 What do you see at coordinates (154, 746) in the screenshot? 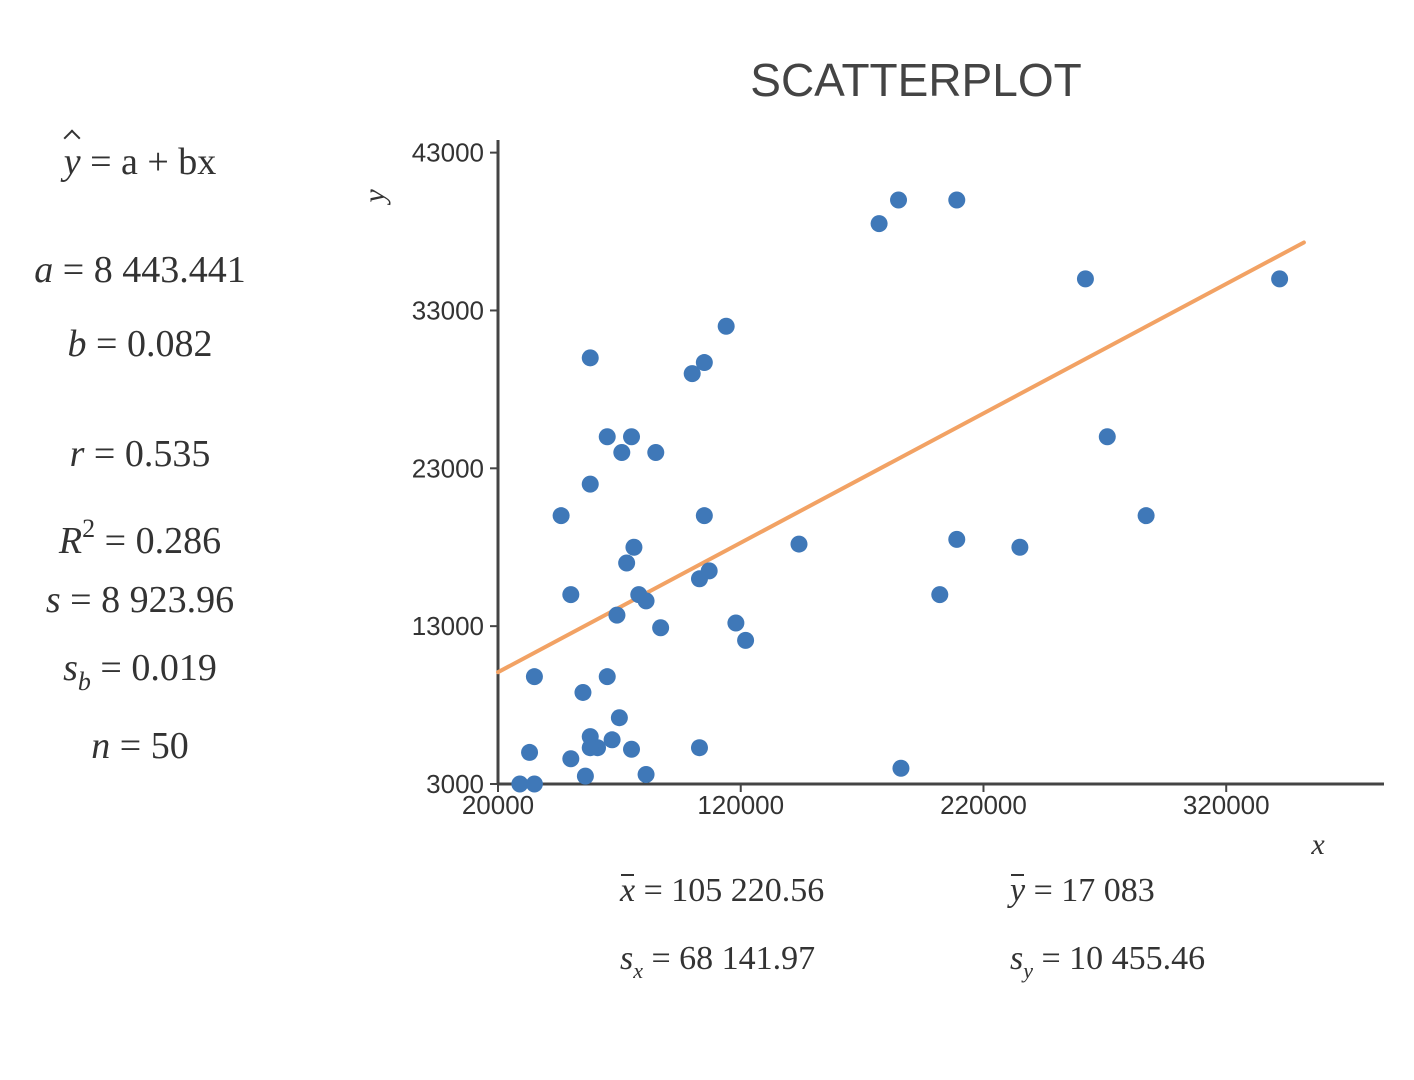
I see `sample-size-value: = 50` at bounding box center [154, 746].